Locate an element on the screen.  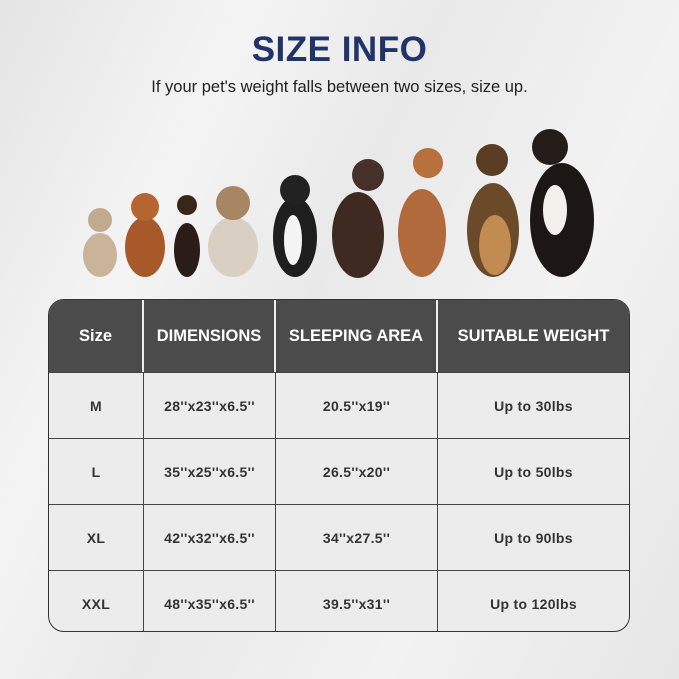
column-header: Size is located at coordinates (96, 336).